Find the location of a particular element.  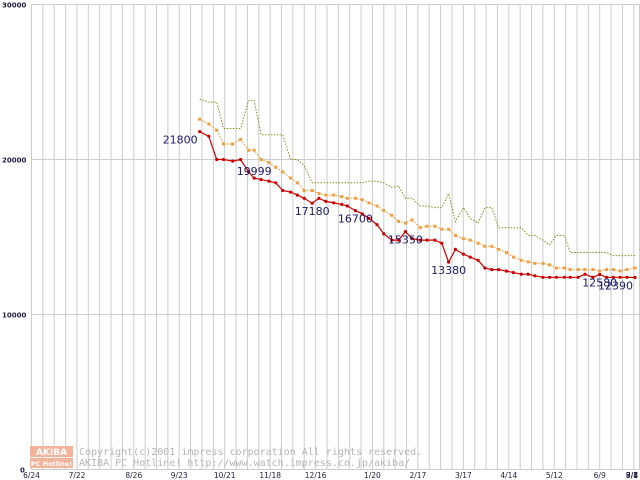

x-tick-label: 6/9 is located at coordinates (600, 475).